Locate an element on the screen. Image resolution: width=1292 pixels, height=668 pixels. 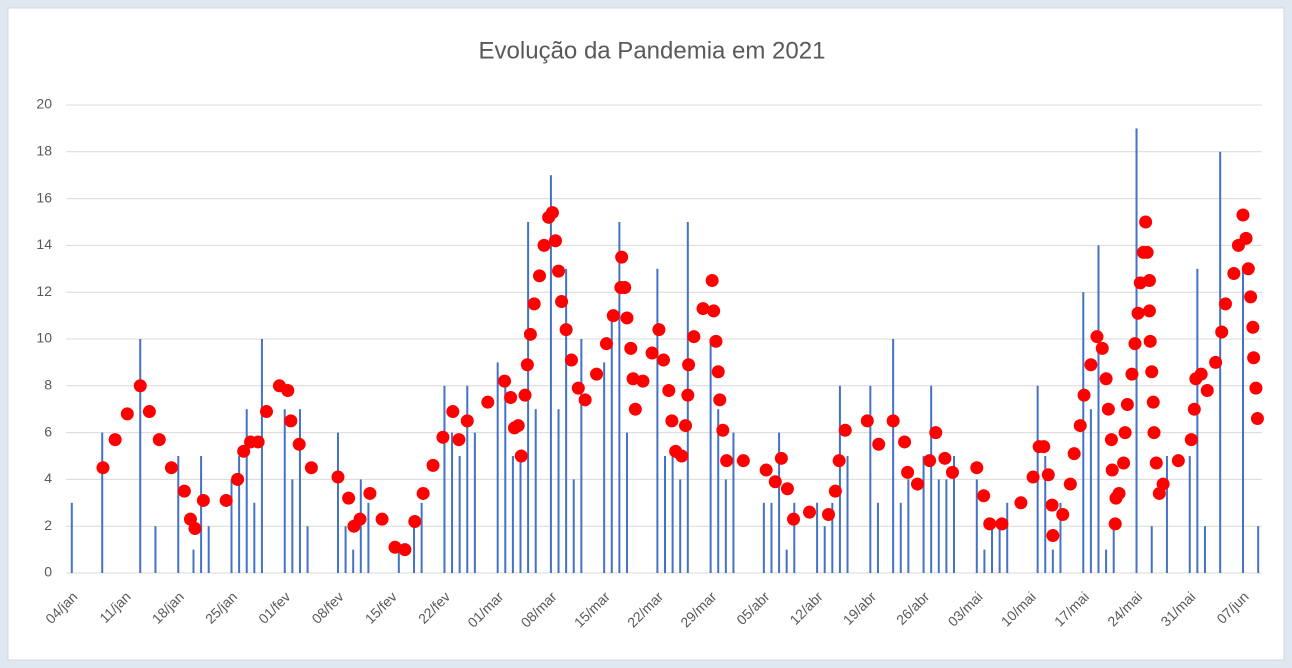
y-tick-label: 4 is located at coordinates (48, 478).